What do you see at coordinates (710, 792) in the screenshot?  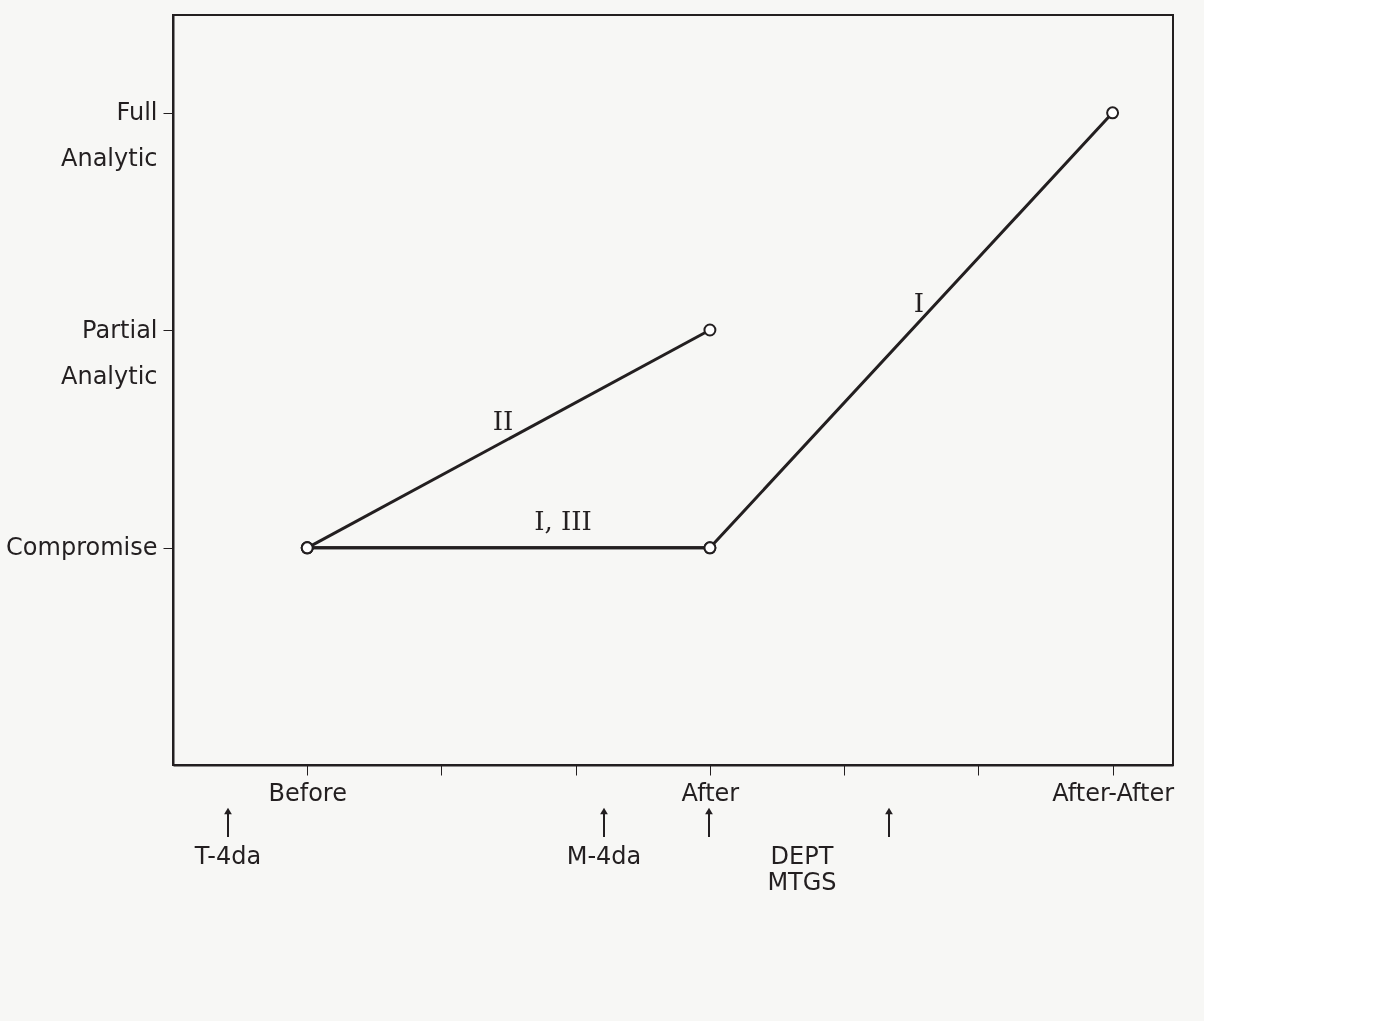 I see `x-tick-label: After` at bounding box center [710, 792].